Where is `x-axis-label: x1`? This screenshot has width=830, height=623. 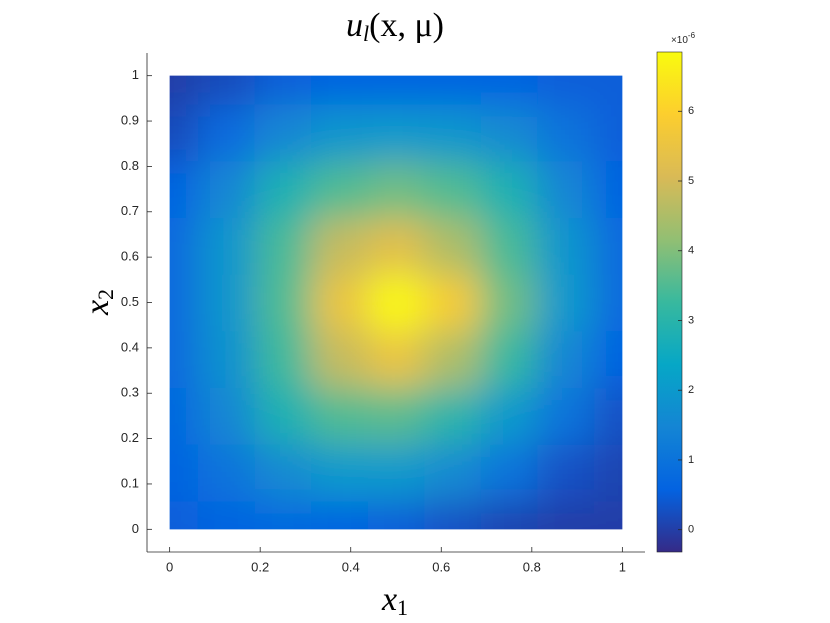 x-axis-label: x1 is located at coordinates (394, 600).